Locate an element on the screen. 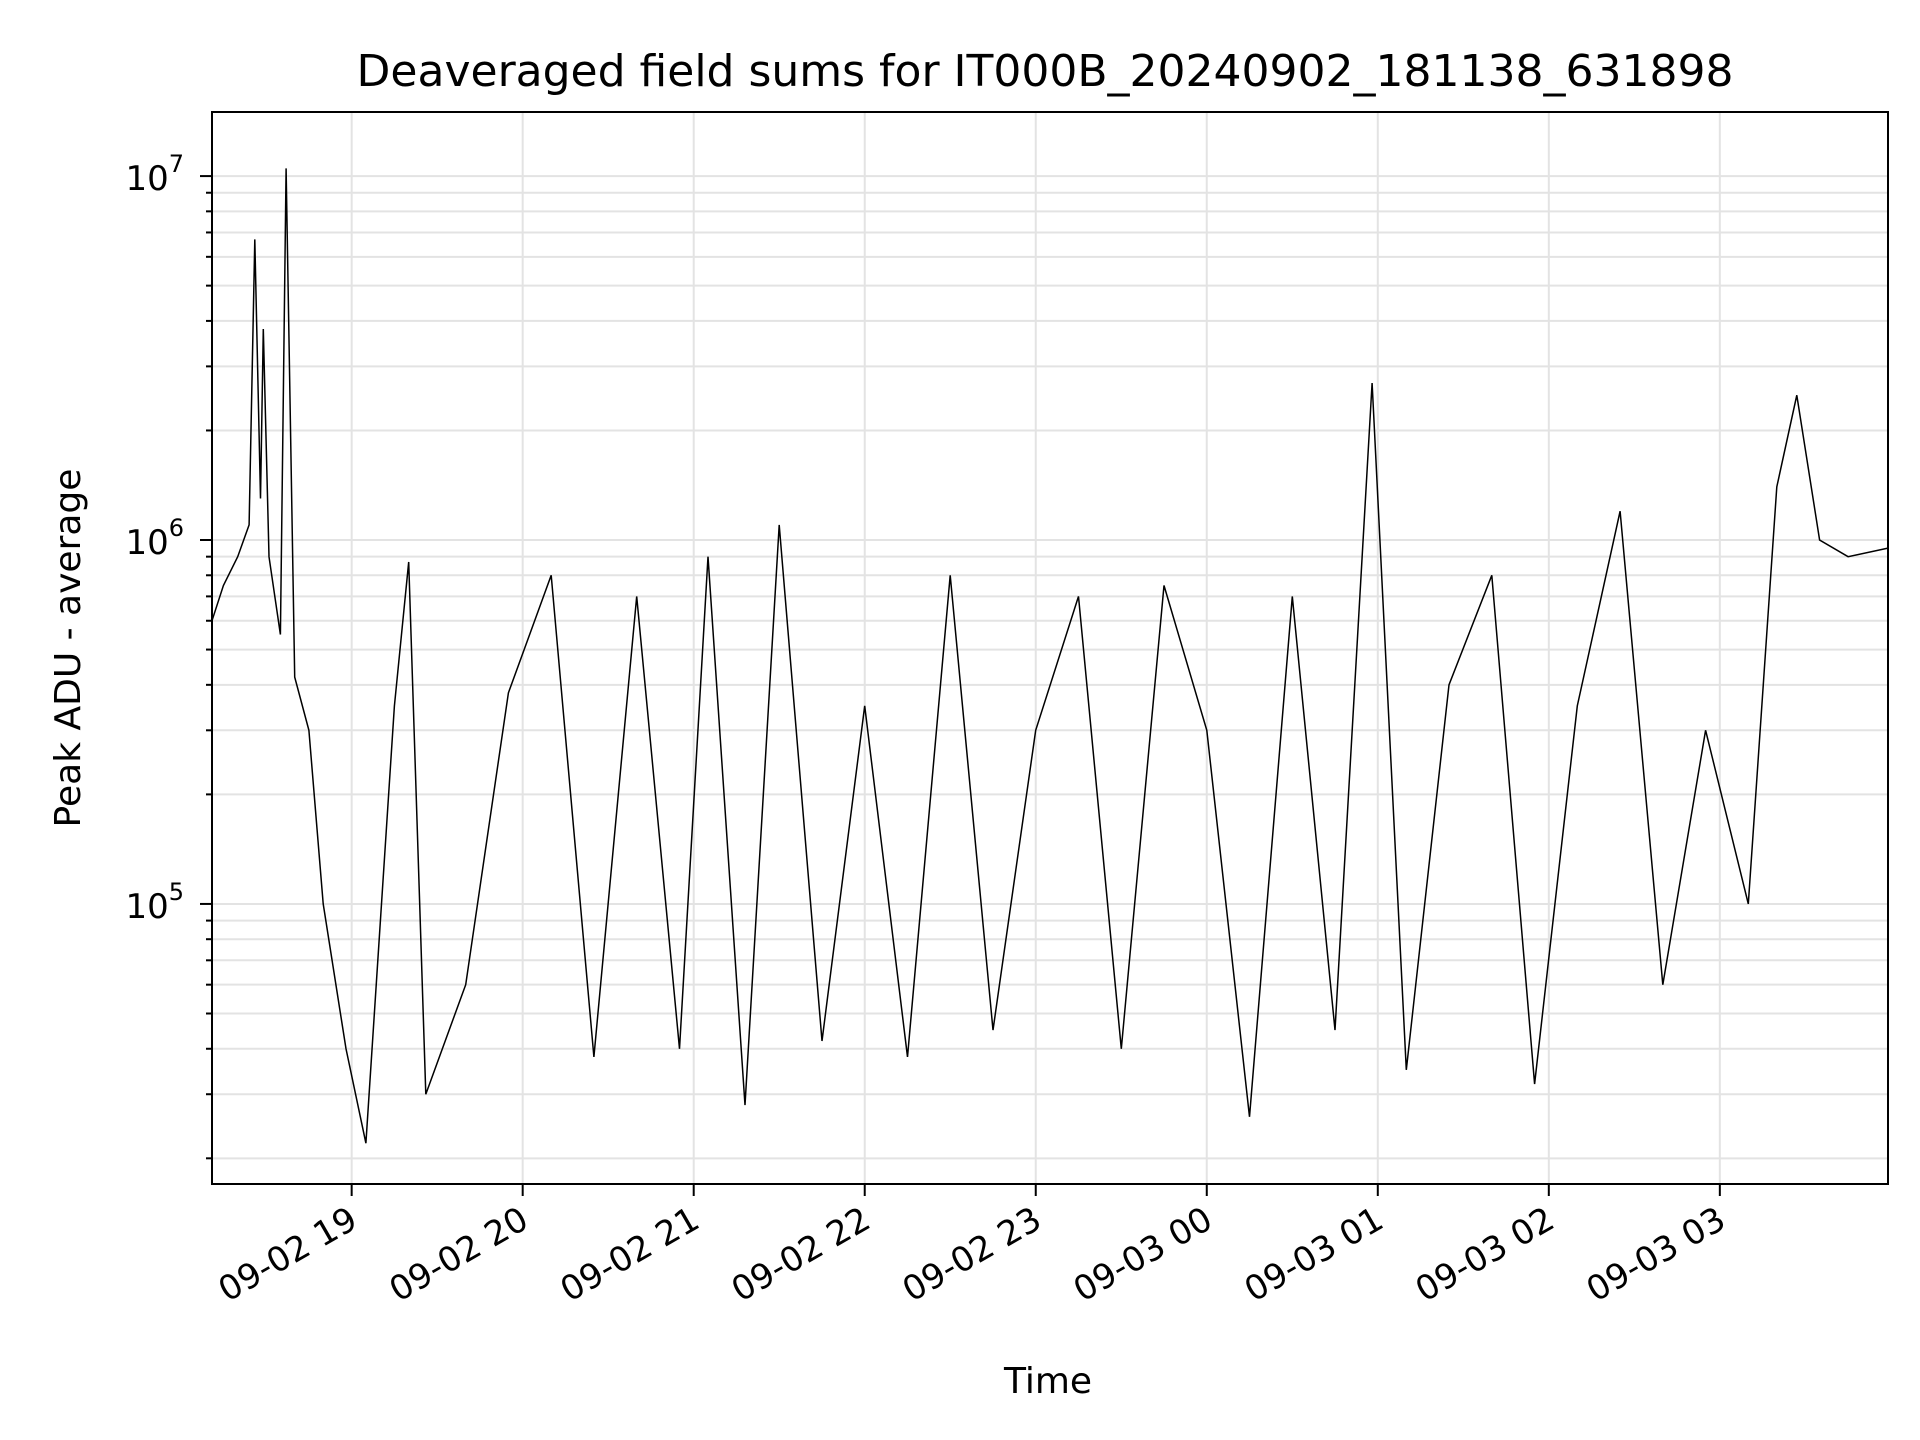  x-tick-label: 09-02 19 is located at coordinates (288, 1254).